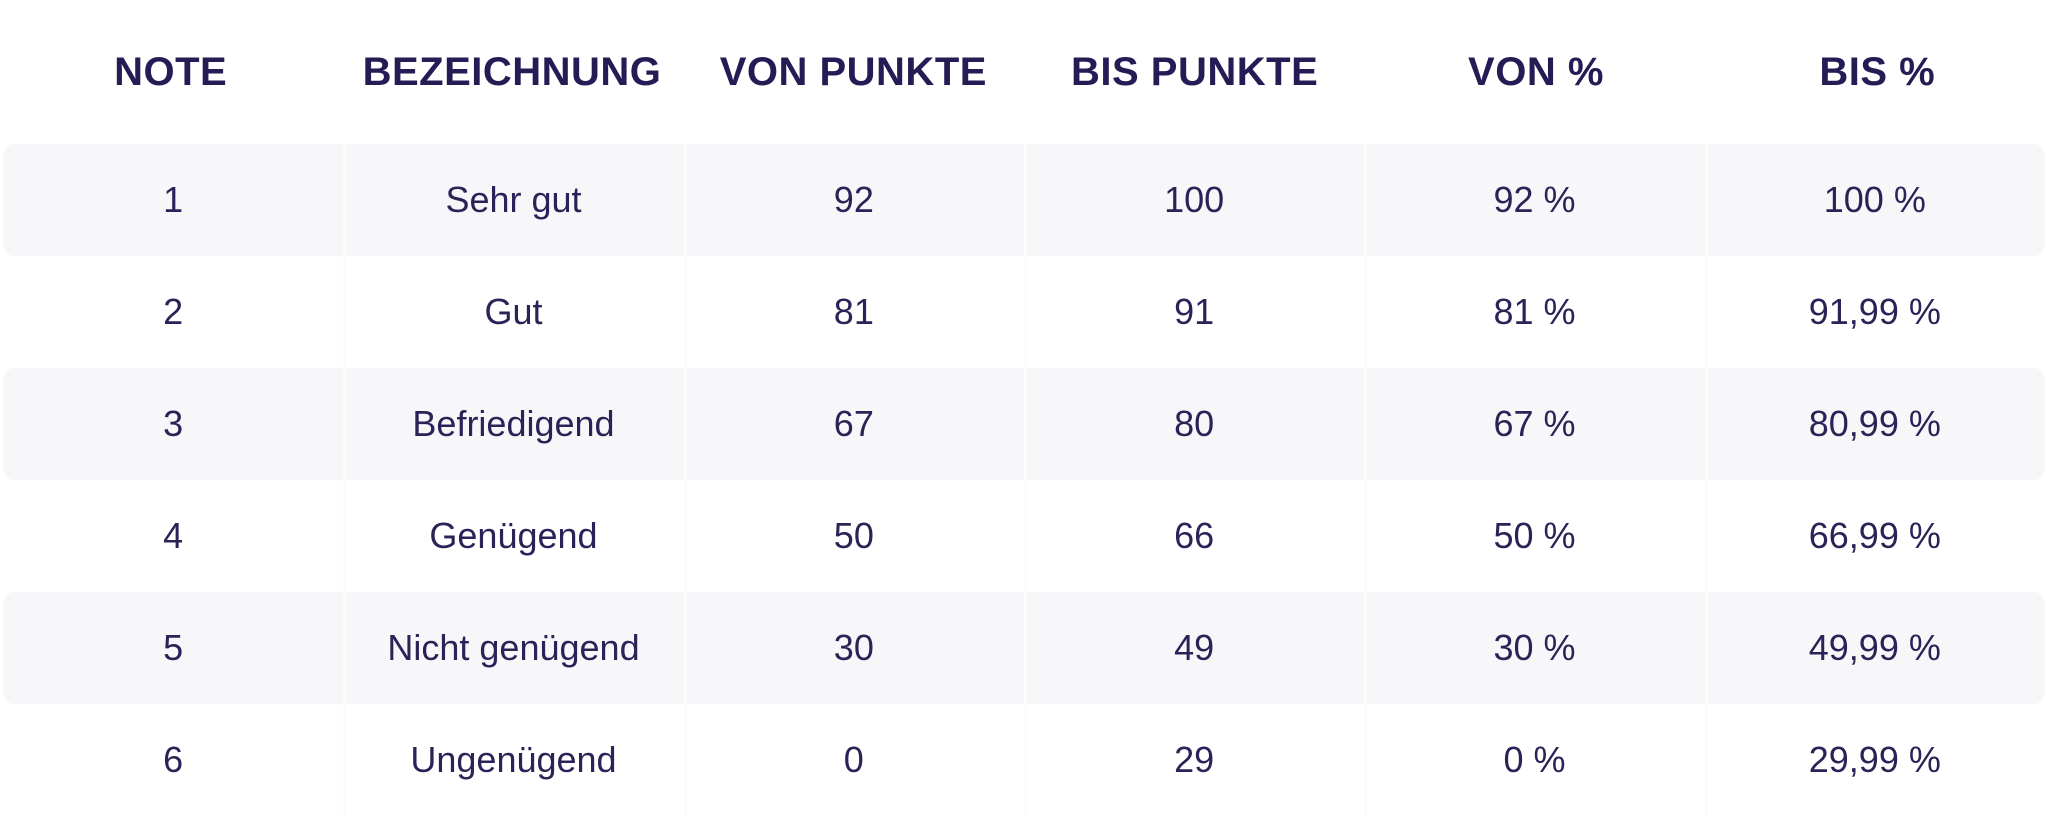 This screenshot has height=816, width=2048. I want to click on cell-von-prozent: 50 %, so click(1534, 536).